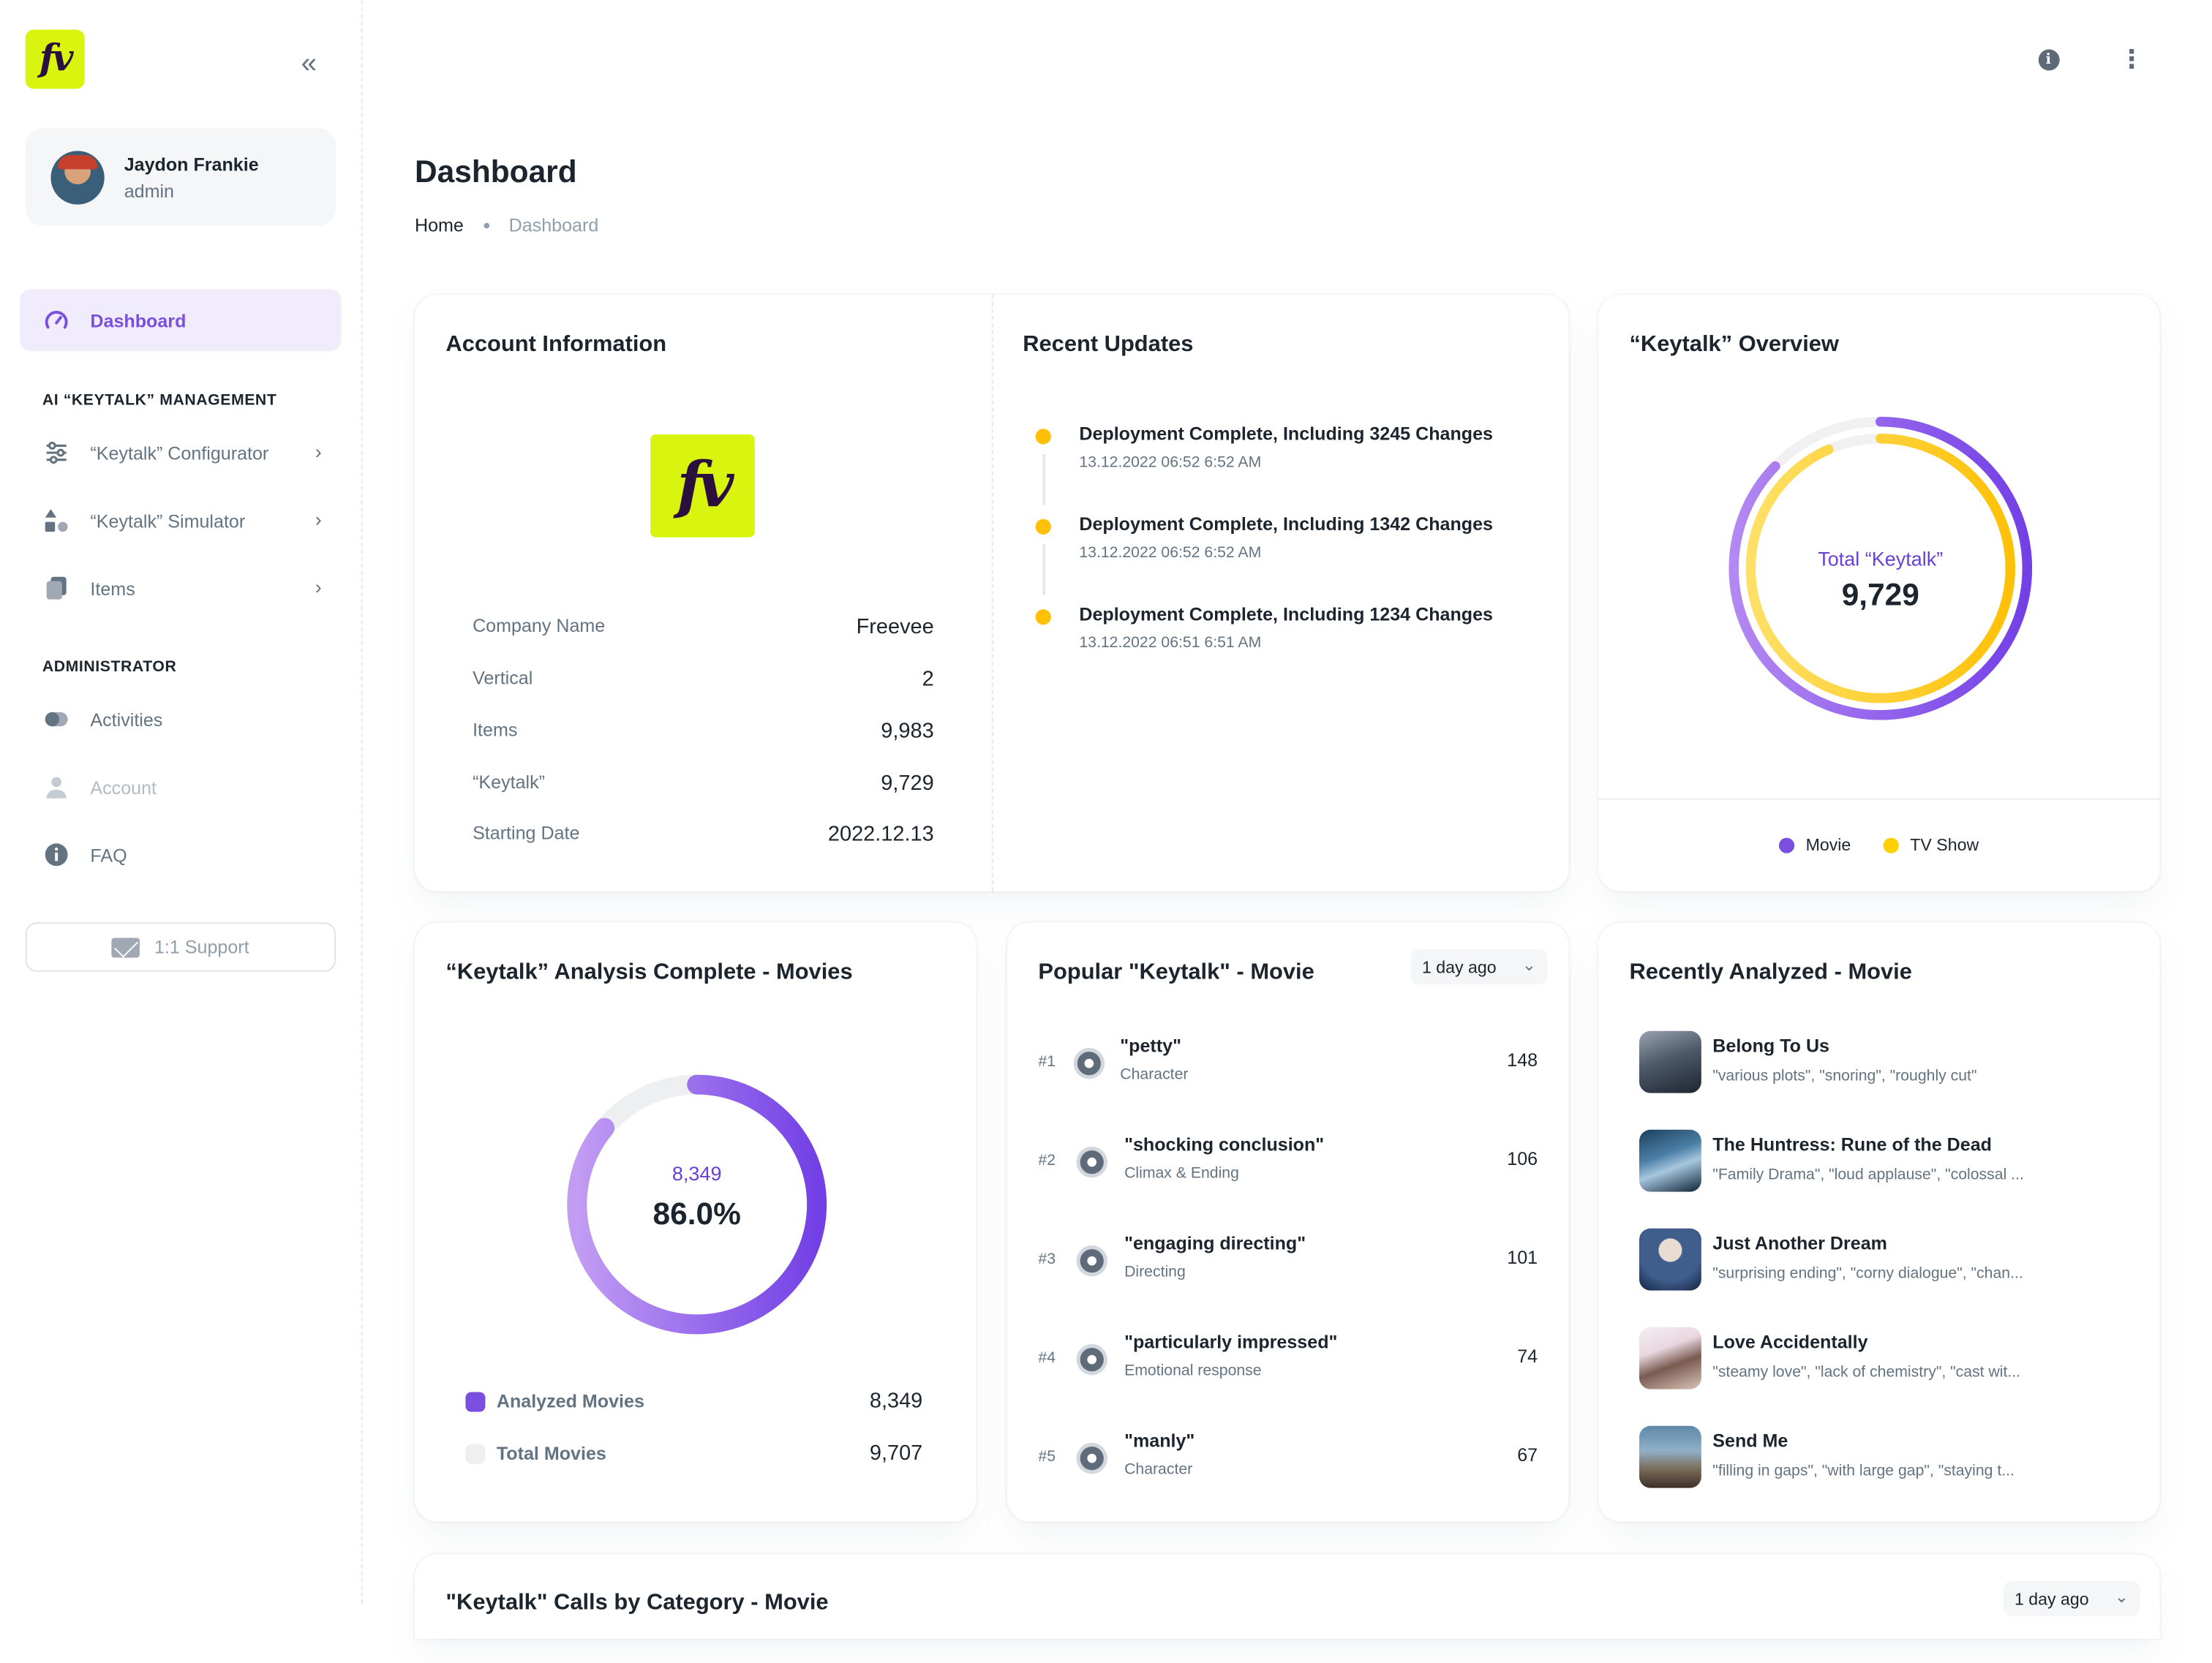 The height and width of the screenshot is (1663, 2212). I want to click on list-item: #5 "manly" Character 67, so click(1288, 1458).